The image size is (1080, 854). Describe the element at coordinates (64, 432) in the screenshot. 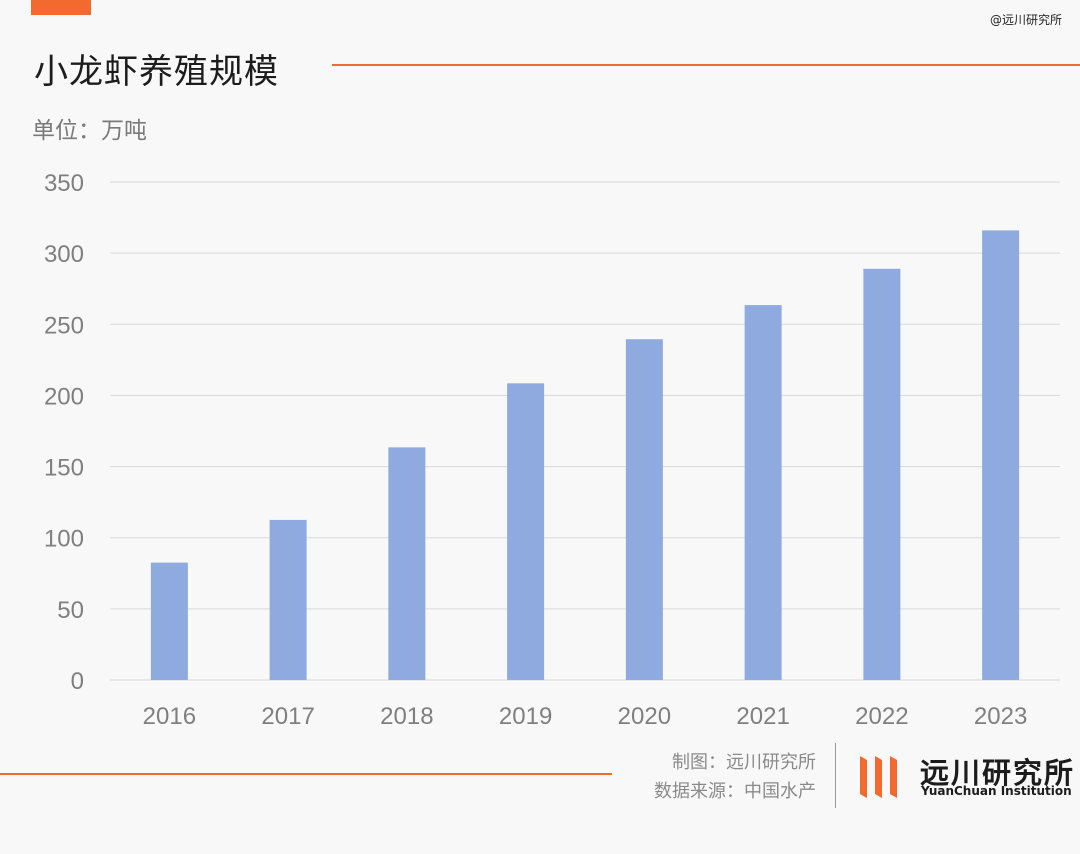

I see `y-tick-labels: 0 50 100 150 200 250 300 350` at that location.